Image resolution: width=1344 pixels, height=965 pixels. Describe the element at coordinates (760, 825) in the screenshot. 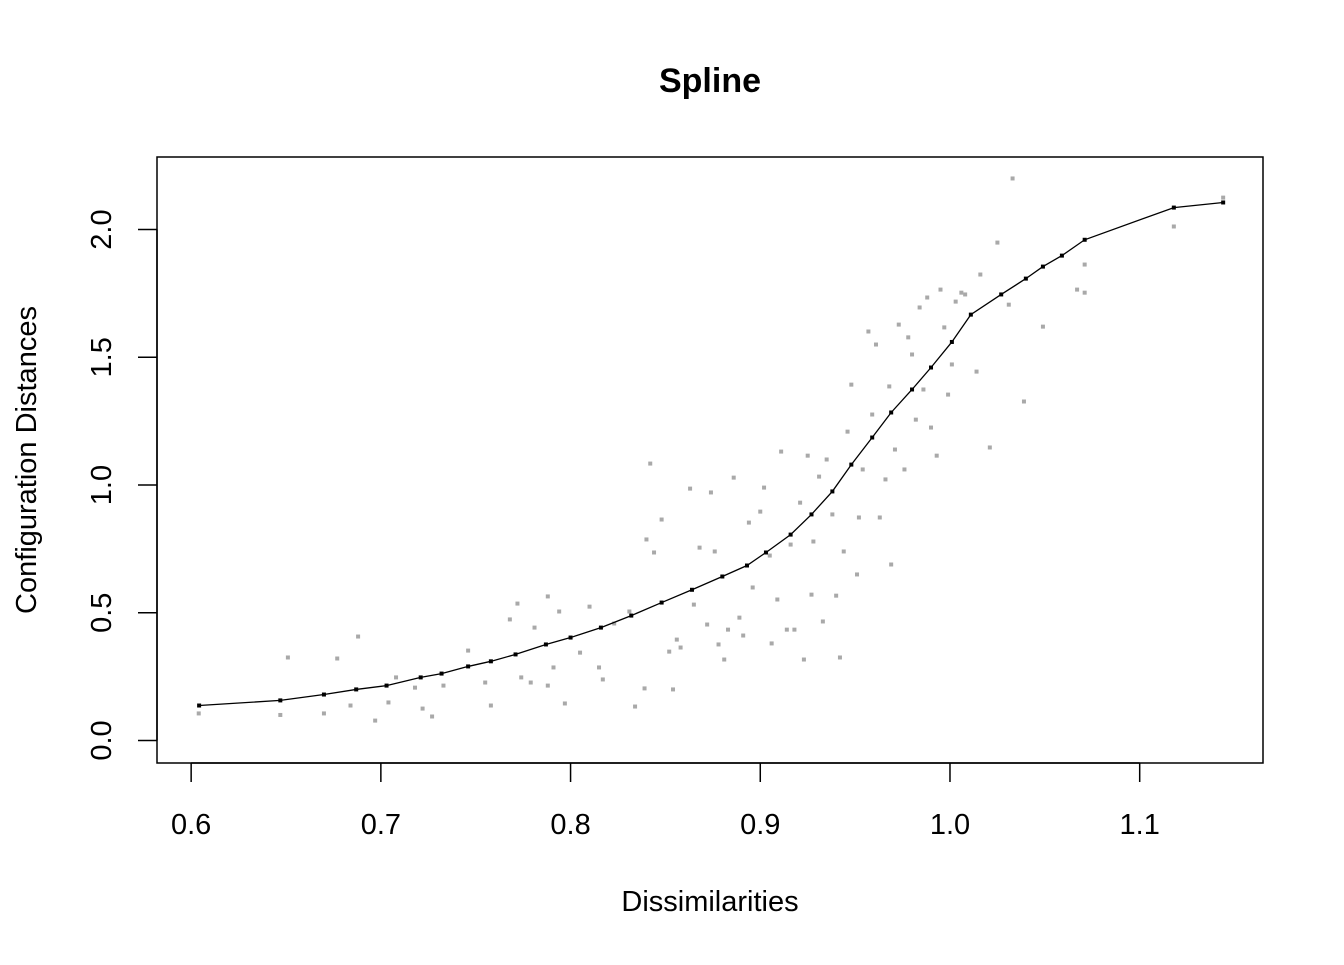

I see `x-tick-label: 0.9` at that location.